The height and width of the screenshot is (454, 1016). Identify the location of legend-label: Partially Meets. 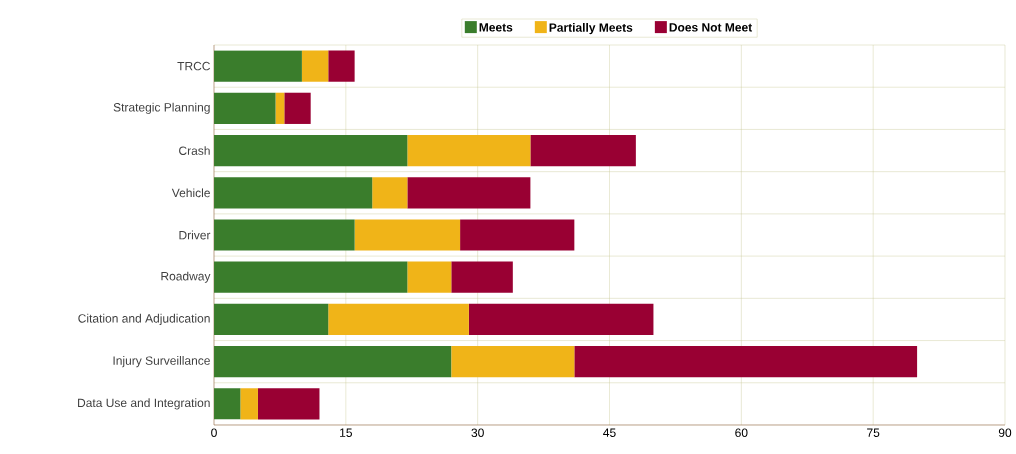
(591, 29).